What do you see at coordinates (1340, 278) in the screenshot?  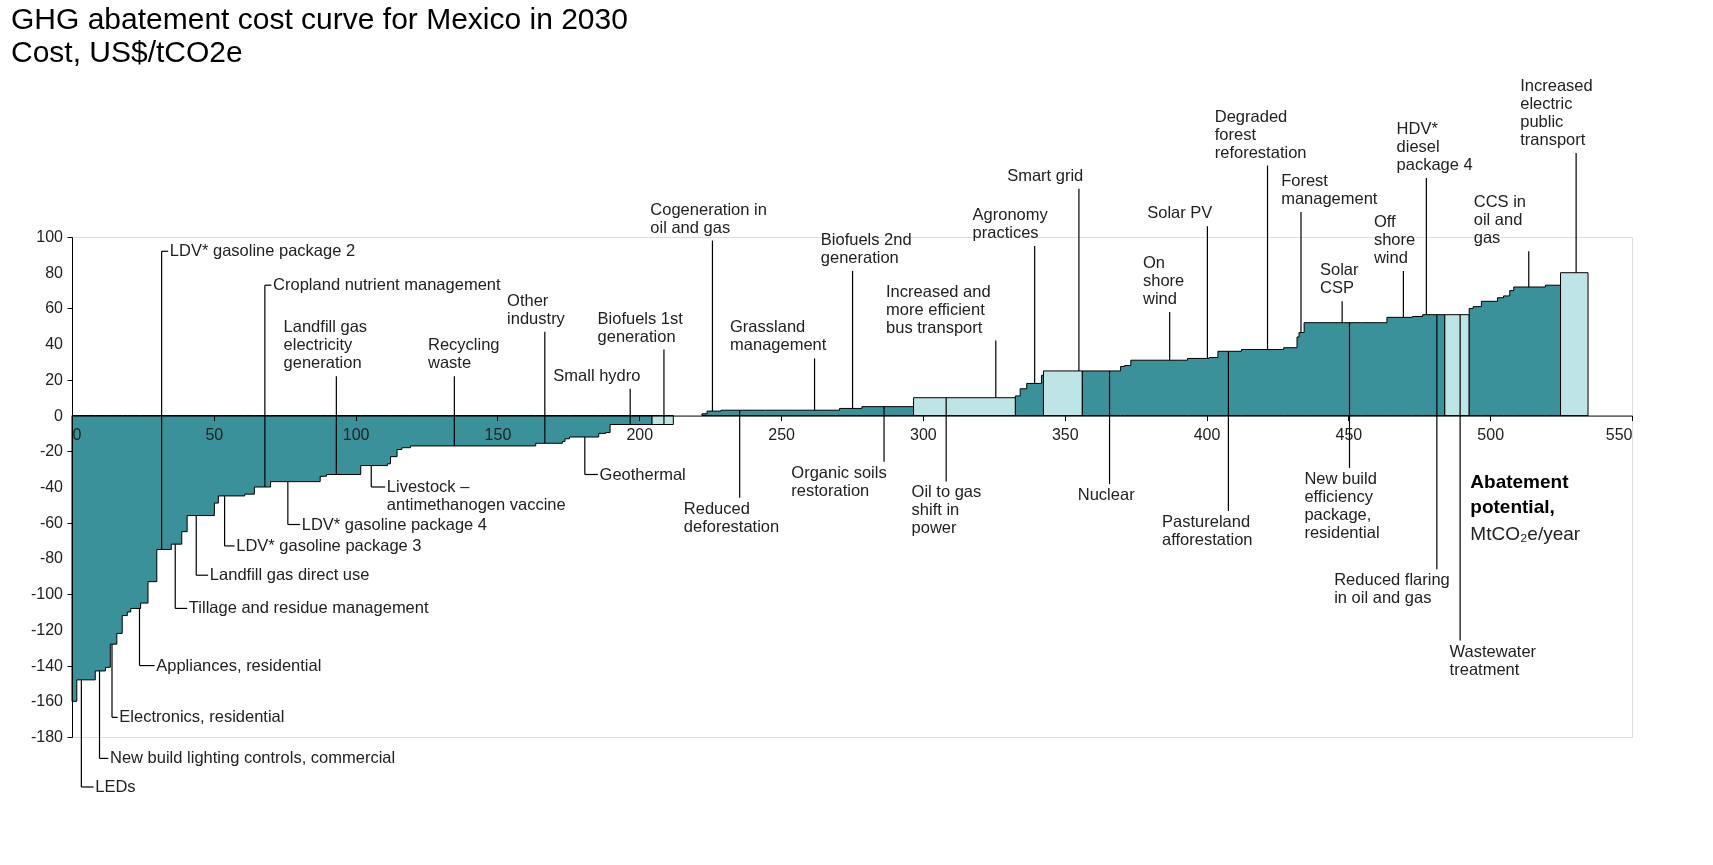 I see `annotation: Solar CSP` at bounding box center [1340, 278].